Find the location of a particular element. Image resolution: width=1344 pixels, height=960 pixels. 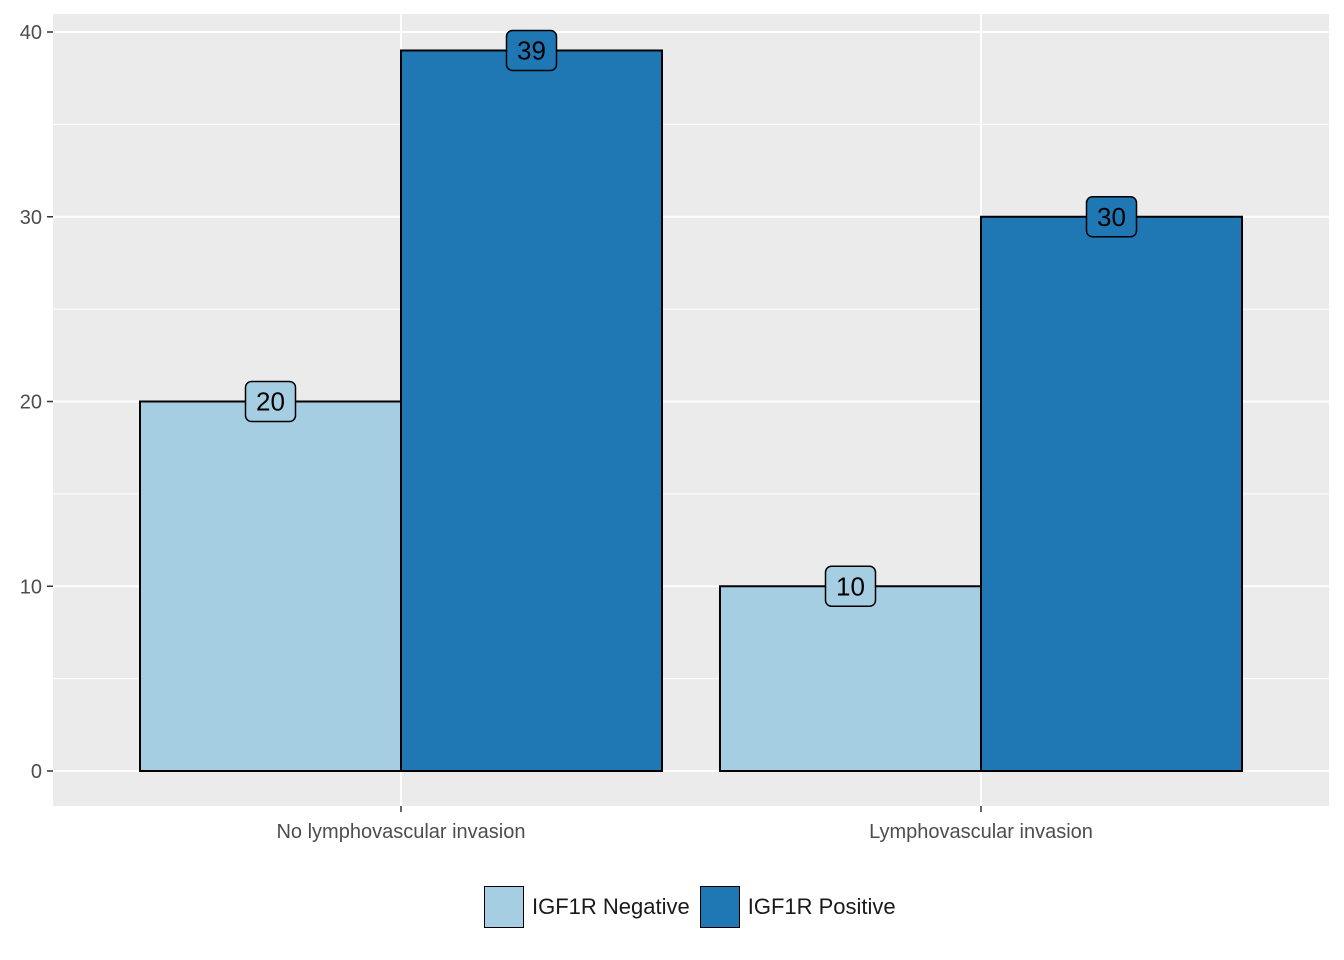

legend: IGF1R Negative IGF1R Positive is located at coordinates (695, 907).